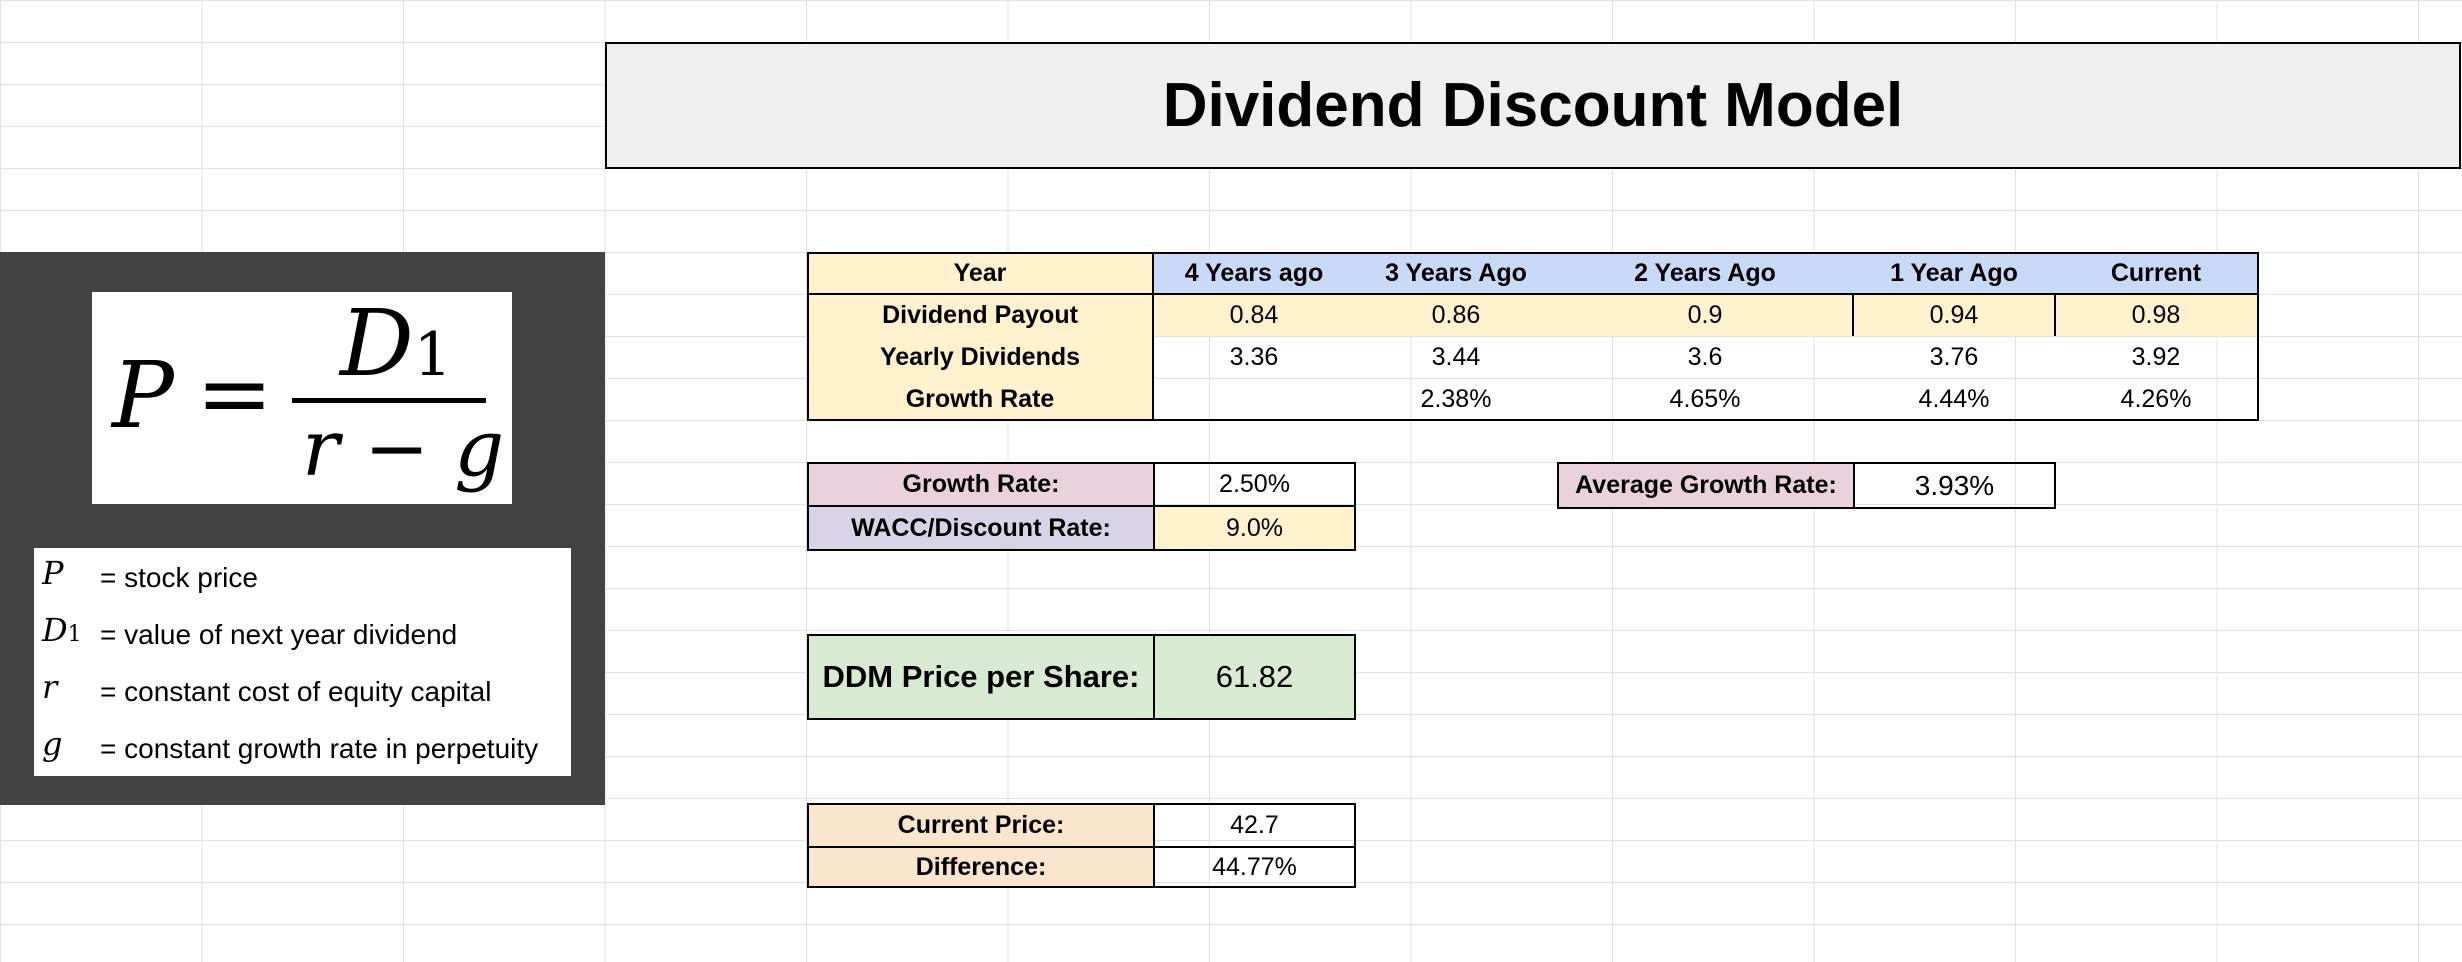 Image resolution: width=2462 pixels, height=962 pixels. Describe the element at coordinates (981, 825) in the screenshot. I see `current-price-label: Current Price:` at that location.